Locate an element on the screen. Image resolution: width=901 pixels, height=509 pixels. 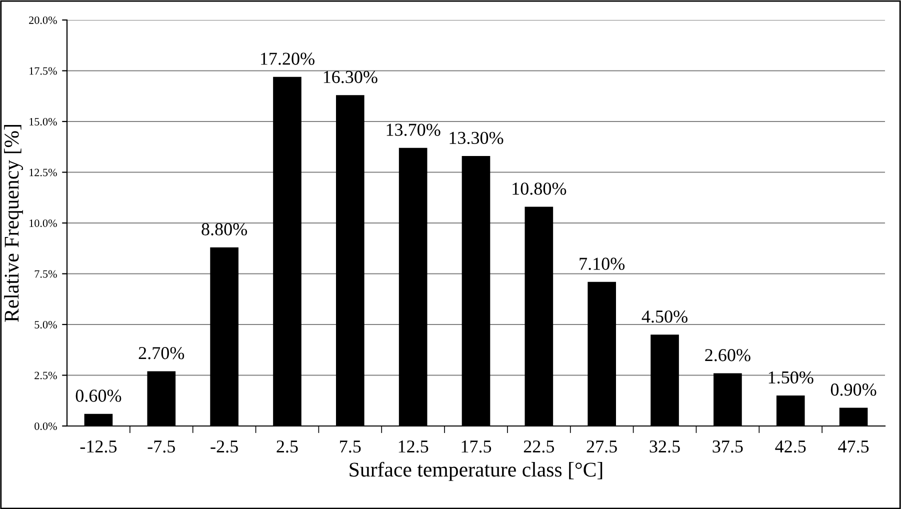
data-label: 1.50% is located at coordinates (791, 377).